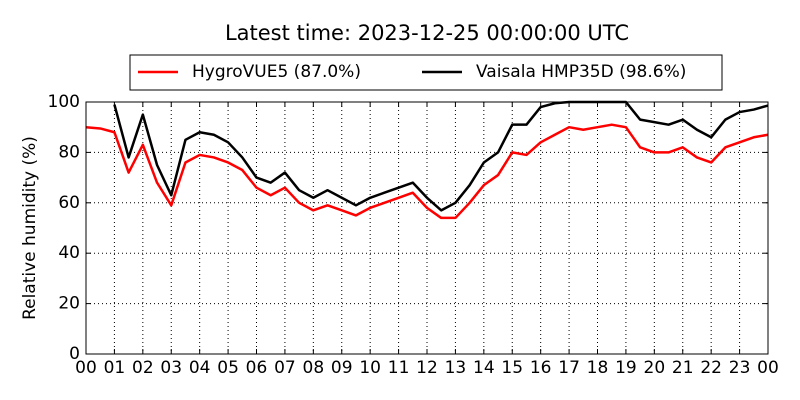 The image size is (800, 400). Describe the element at coordinates (69, 253) in the screenshot. I see `y-tick-label: 40` at that location.